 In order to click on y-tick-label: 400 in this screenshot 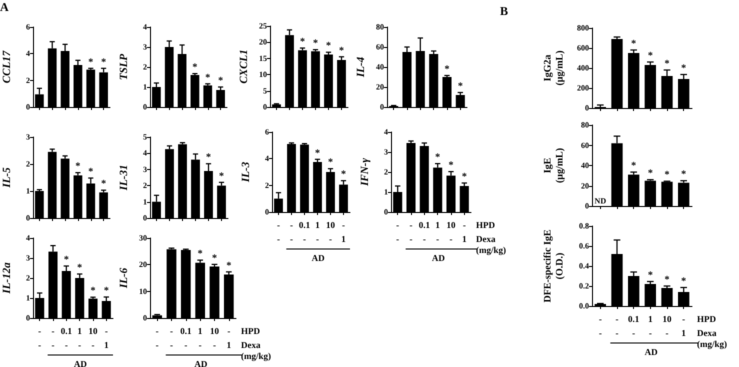, I will do `click(583, 68)`.